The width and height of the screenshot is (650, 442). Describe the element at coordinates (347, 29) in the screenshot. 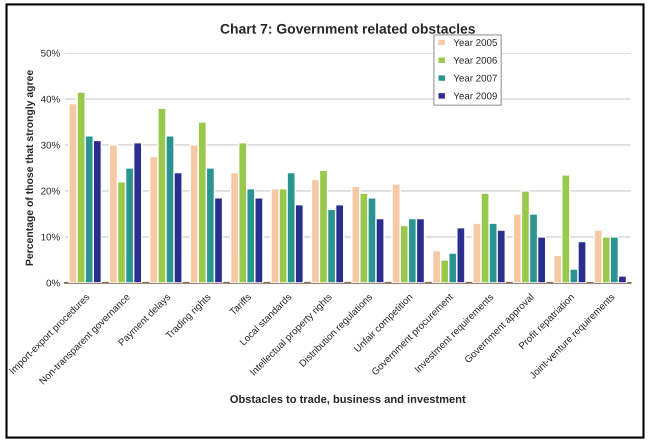

I see `chart-title: Chart 7: Government related obstacles` at that location.